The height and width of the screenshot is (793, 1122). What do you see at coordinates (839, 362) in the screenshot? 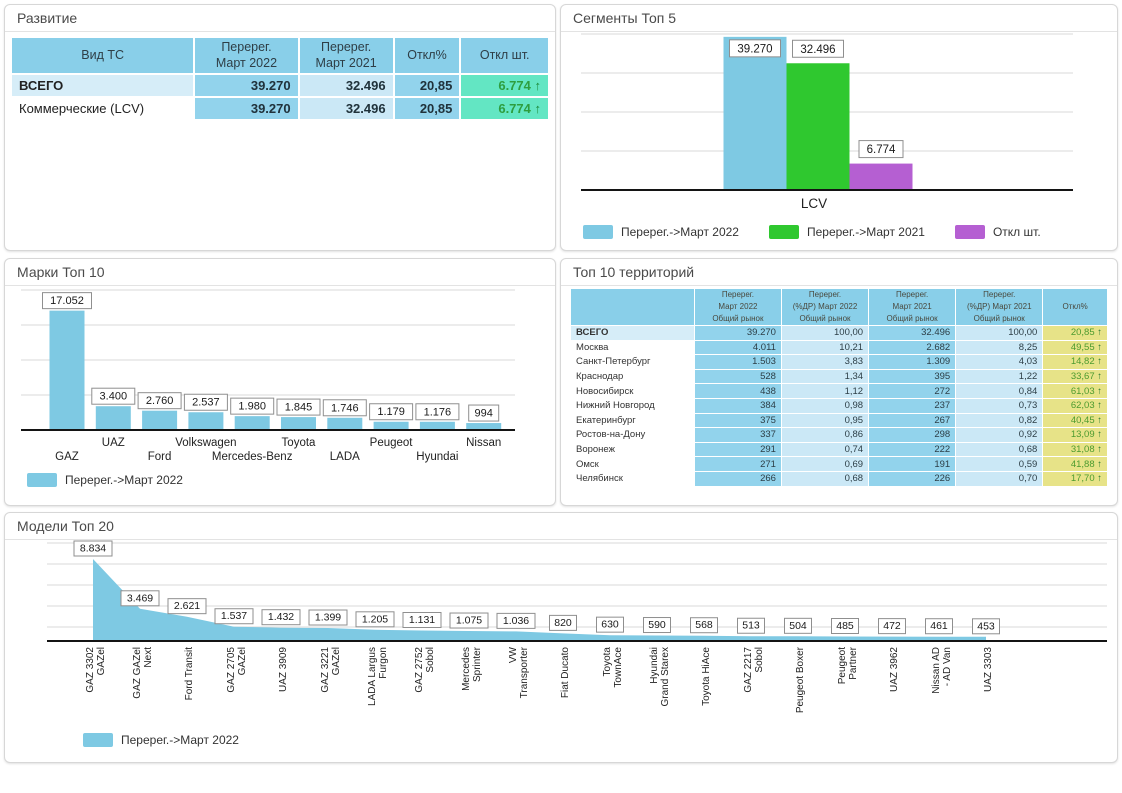
I see `territory-row: Санкт-Петербург 1.503 3,83 1.309 4,03 14,82 ↑` at bounding box center [839, 362].